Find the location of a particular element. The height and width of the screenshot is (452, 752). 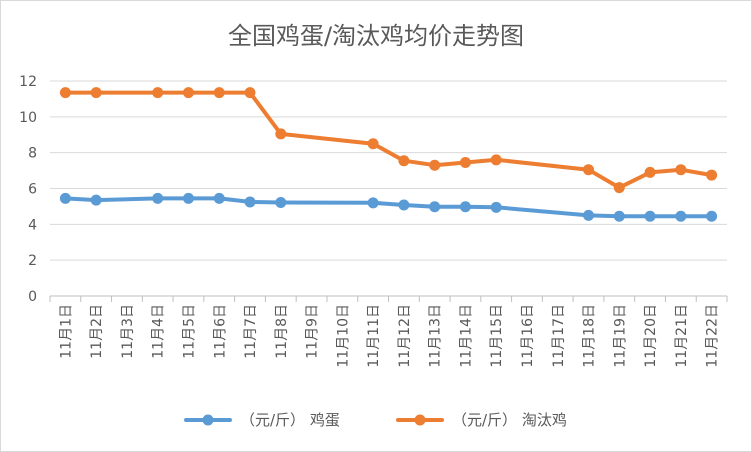

x-tick-label: 11月9日 is located at coordinates (313, 331).